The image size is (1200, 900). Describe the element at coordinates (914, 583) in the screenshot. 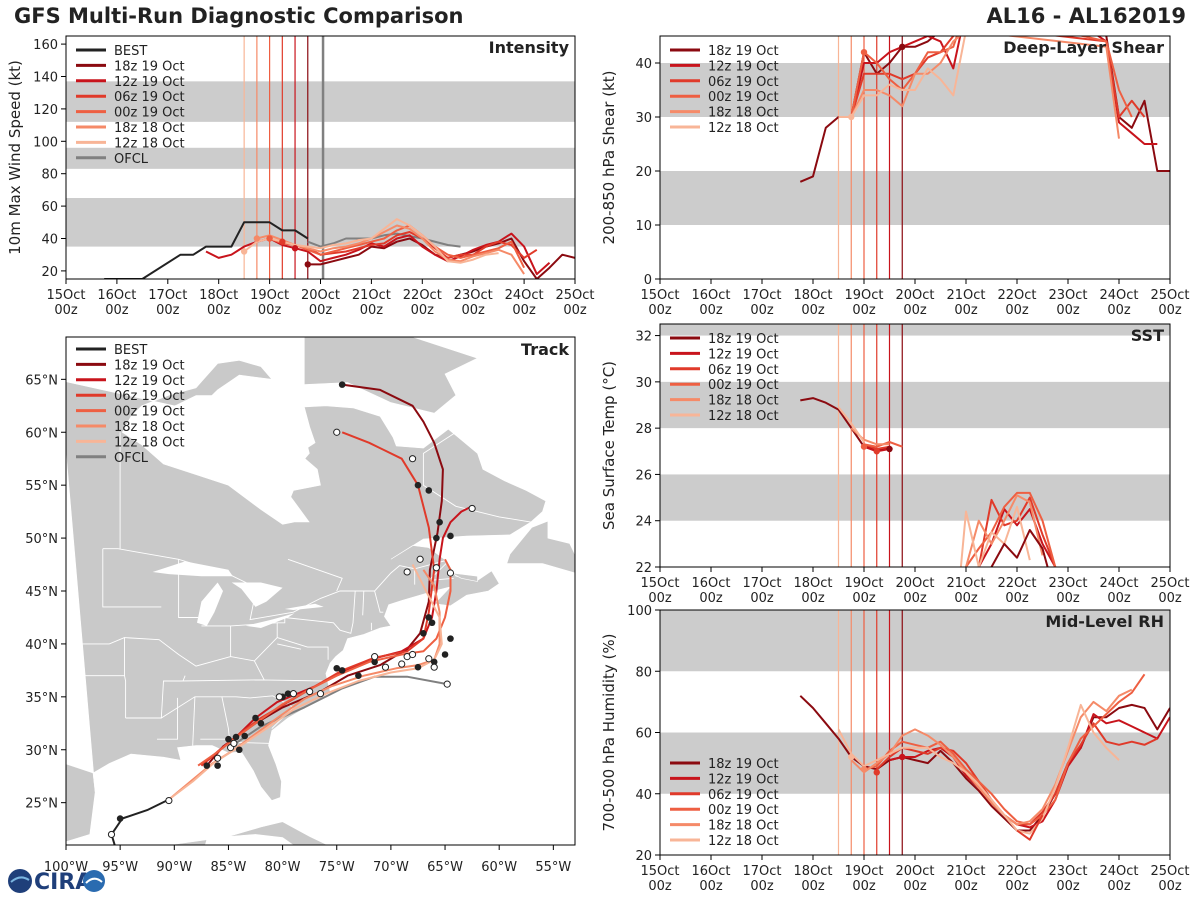

I see `sst-xtick-label: 20Oct` at that location.